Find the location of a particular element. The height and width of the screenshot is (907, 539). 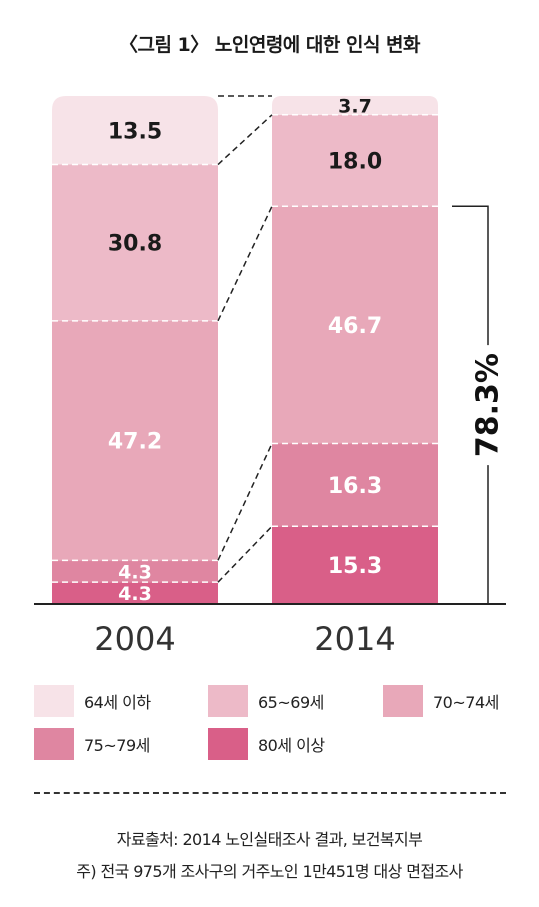

x-tick-label-2014: 2014 is located at coordinates (354, 639).